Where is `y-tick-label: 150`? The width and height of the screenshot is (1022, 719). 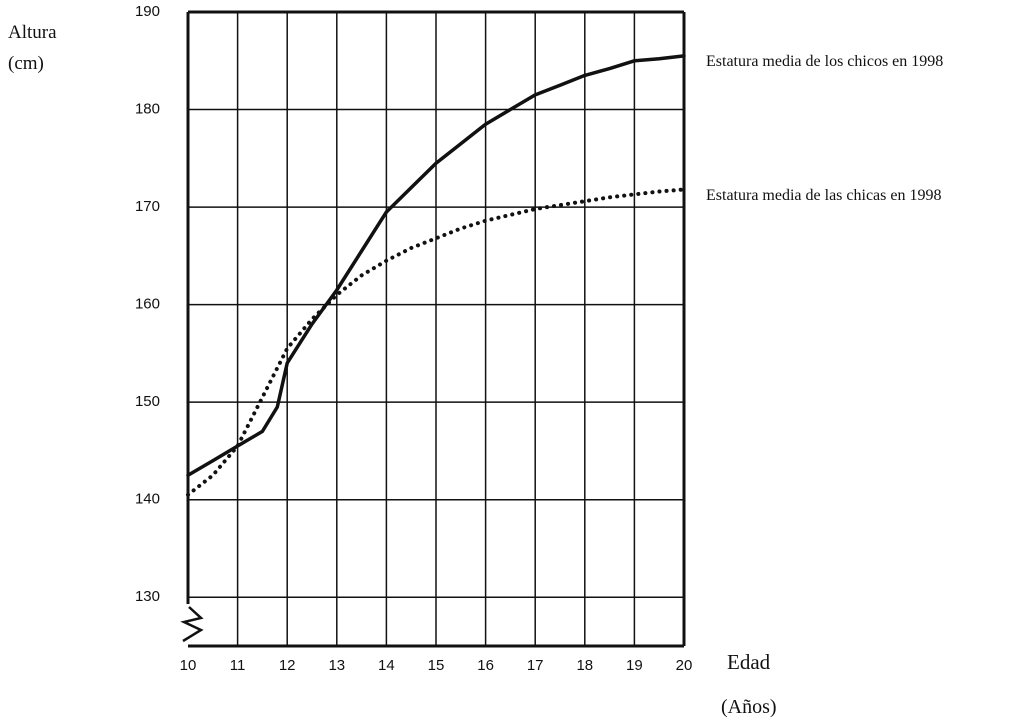
y-tick-label: 150 is located at coordinates (147, 401).